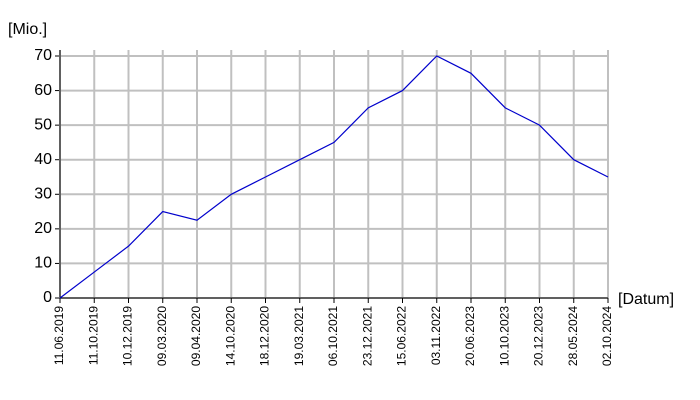 The height and width of the screenshot is (400, 700). What do you see at coordinates (43, 55) in the screenshot?
I see `y-tick-label: 70` at bounding box center [43, 55].